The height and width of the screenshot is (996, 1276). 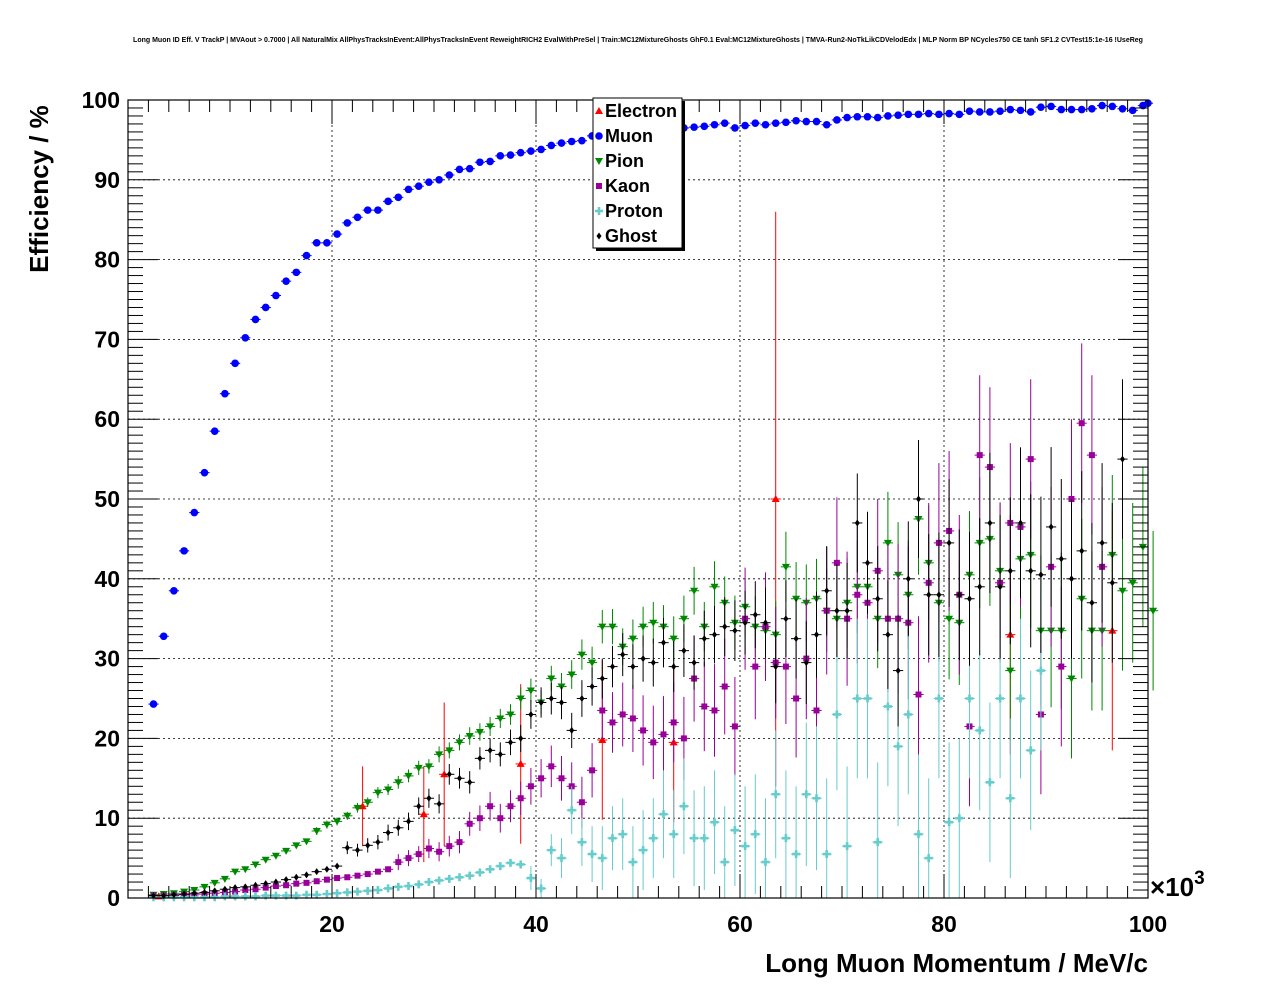 I want to click on y-tick-label: 20, so click(x=107, y=738).